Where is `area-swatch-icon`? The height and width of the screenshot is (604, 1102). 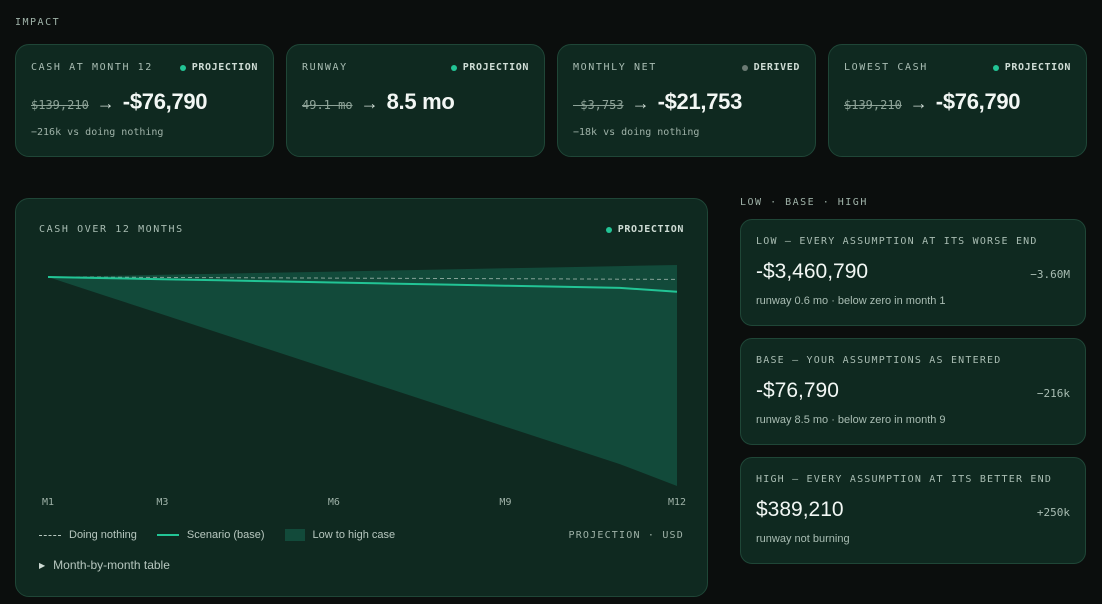
area-swatch-icon is located at coordinates (294, 535).